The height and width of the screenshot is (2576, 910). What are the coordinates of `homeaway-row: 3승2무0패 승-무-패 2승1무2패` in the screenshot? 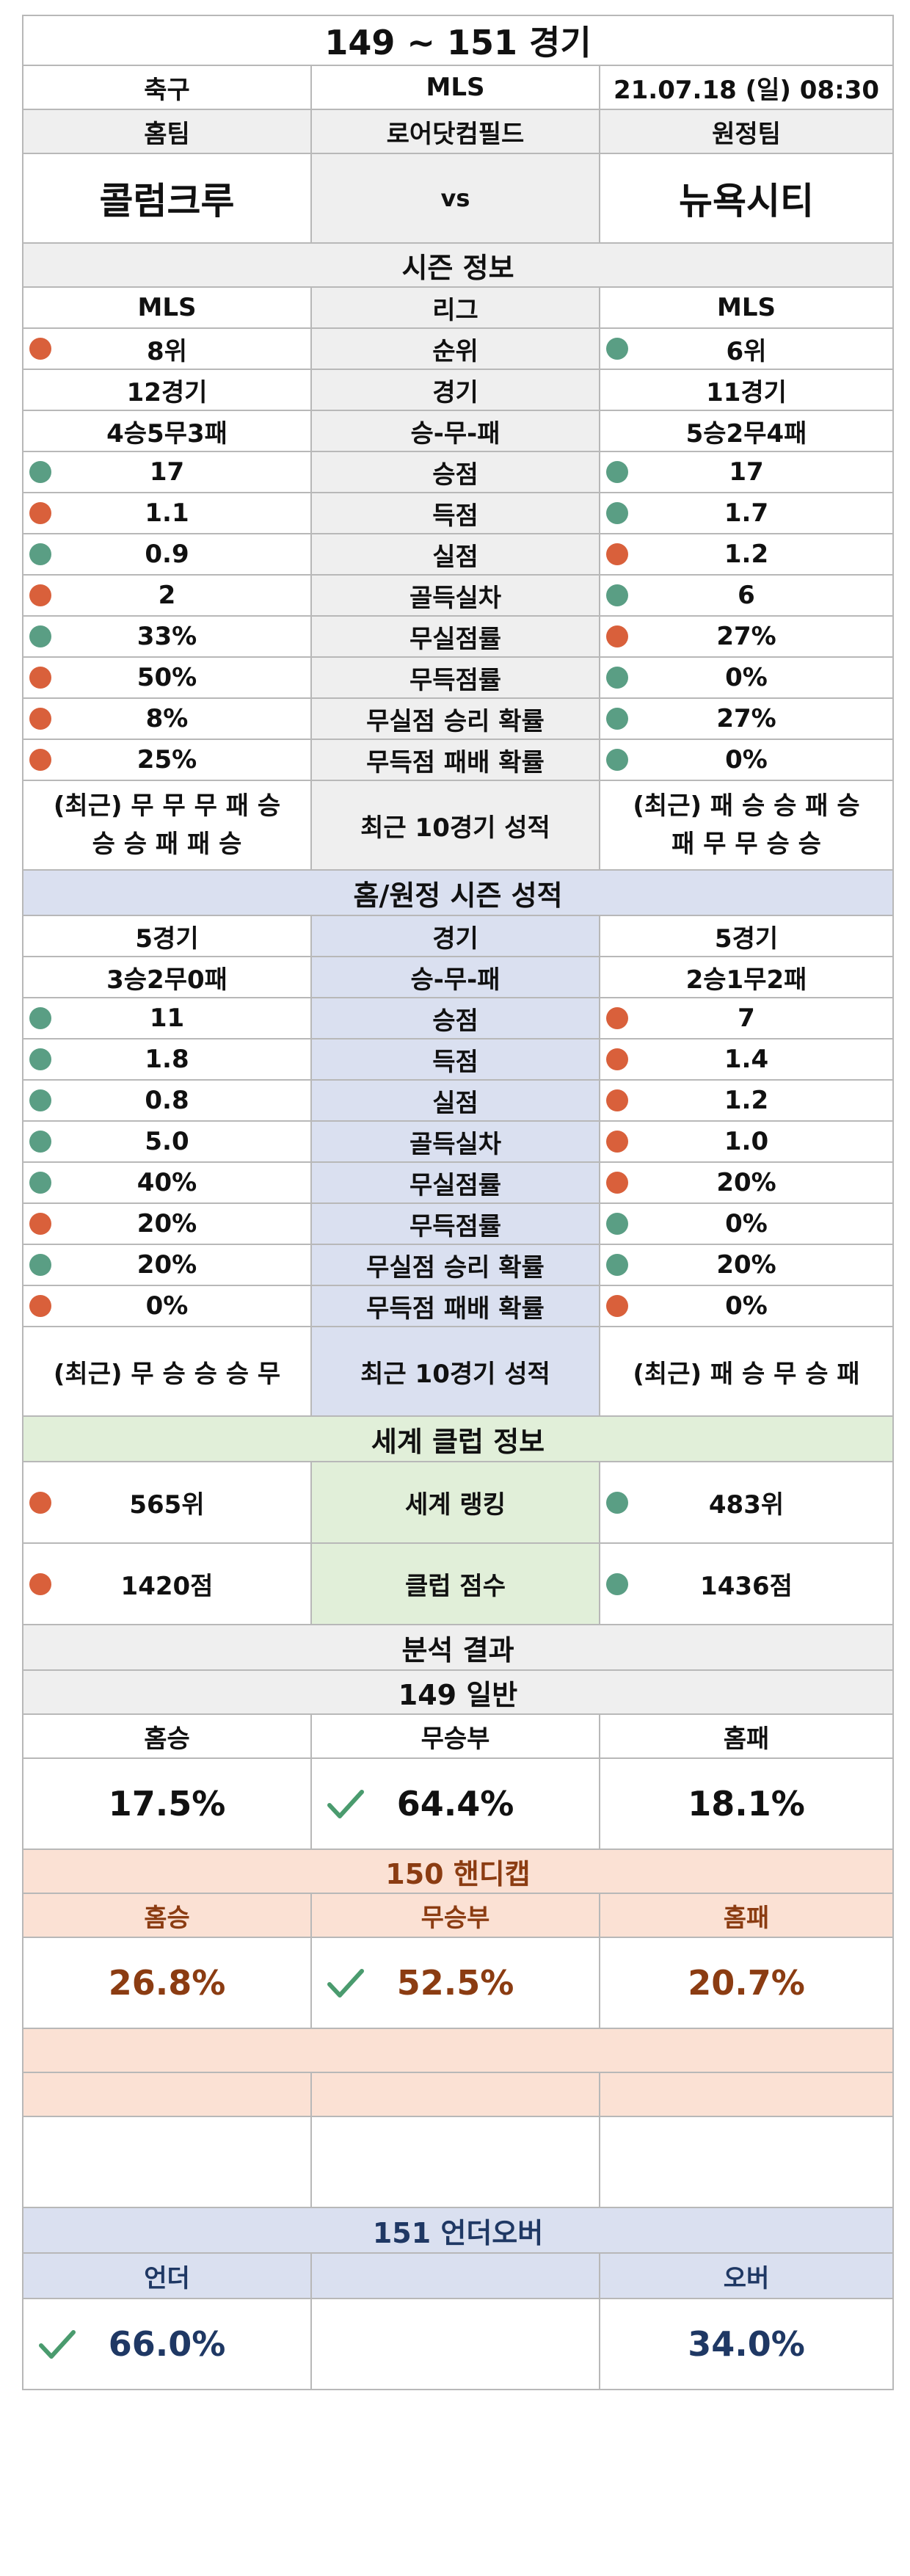 It's located at (459, 977).